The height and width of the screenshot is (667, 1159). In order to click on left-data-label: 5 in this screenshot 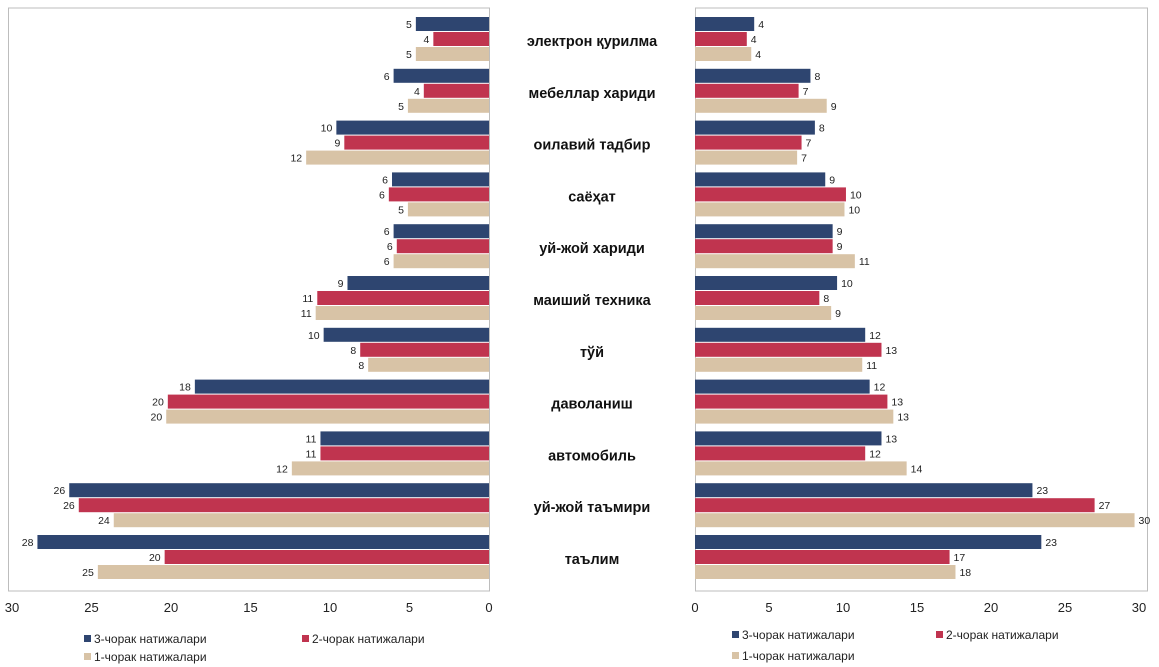, I will do `click(401, 210)`.